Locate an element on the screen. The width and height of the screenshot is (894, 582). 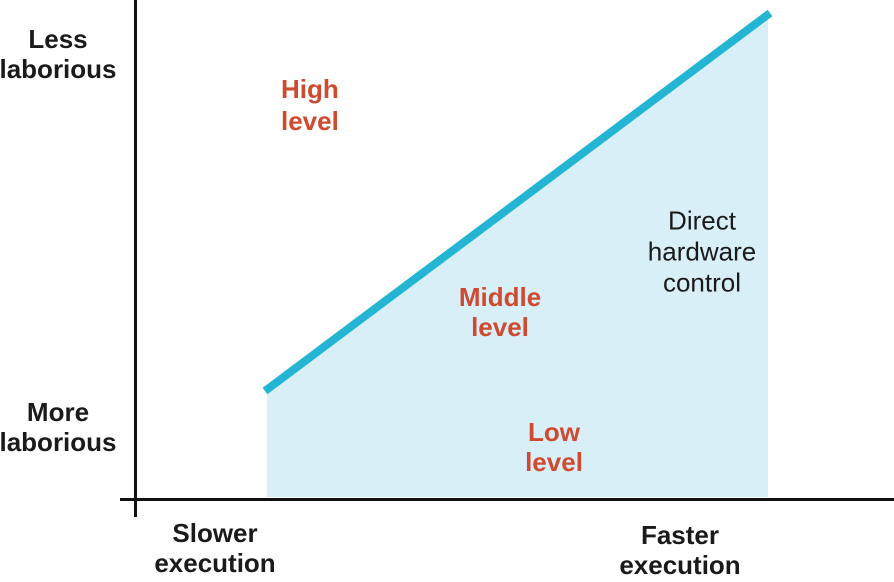
x-axis-label-faster-execution: Faster execution is located at coordinates (680, 550).